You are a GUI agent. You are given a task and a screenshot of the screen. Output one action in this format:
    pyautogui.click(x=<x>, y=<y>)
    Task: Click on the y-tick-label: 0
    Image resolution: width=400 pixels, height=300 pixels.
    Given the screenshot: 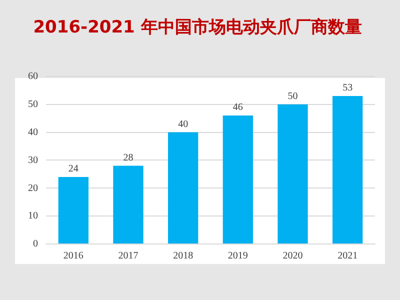 What is the action you would take?
    pyautogui.click(x=35, y=244)
    